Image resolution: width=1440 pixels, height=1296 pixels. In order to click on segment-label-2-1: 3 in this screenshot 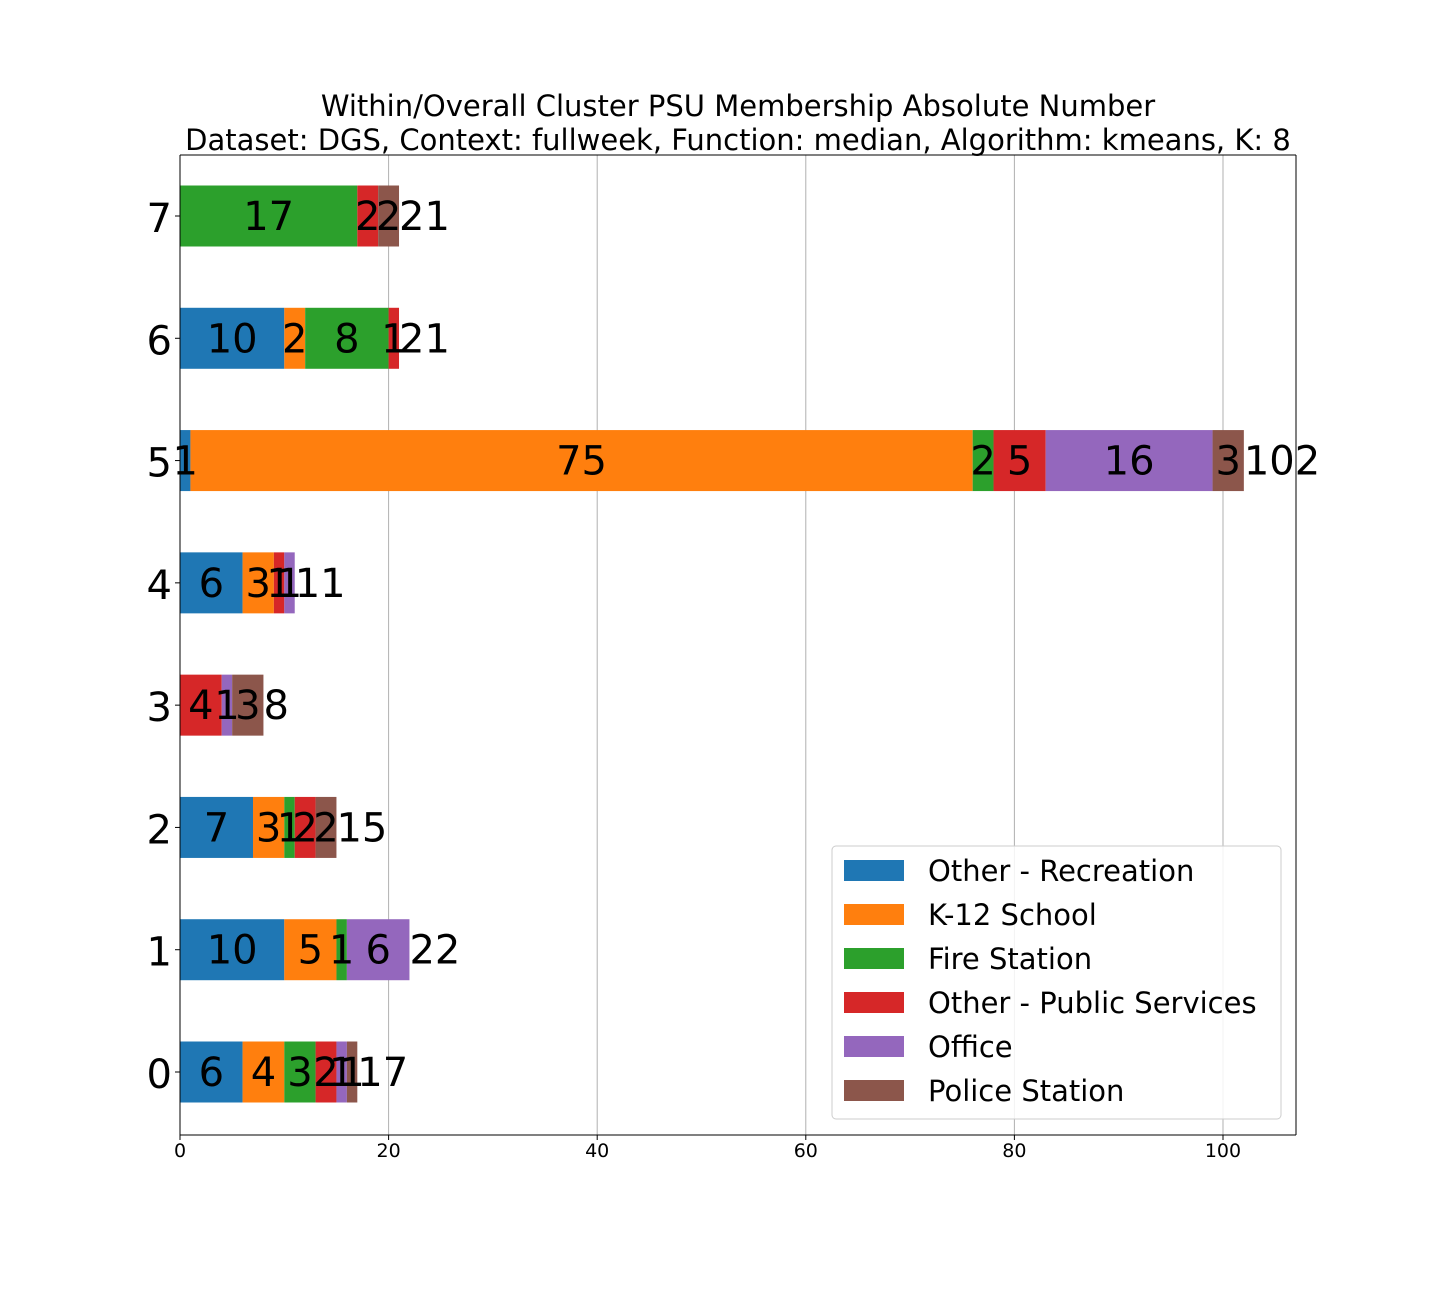, I will do `click(268, 828)`.